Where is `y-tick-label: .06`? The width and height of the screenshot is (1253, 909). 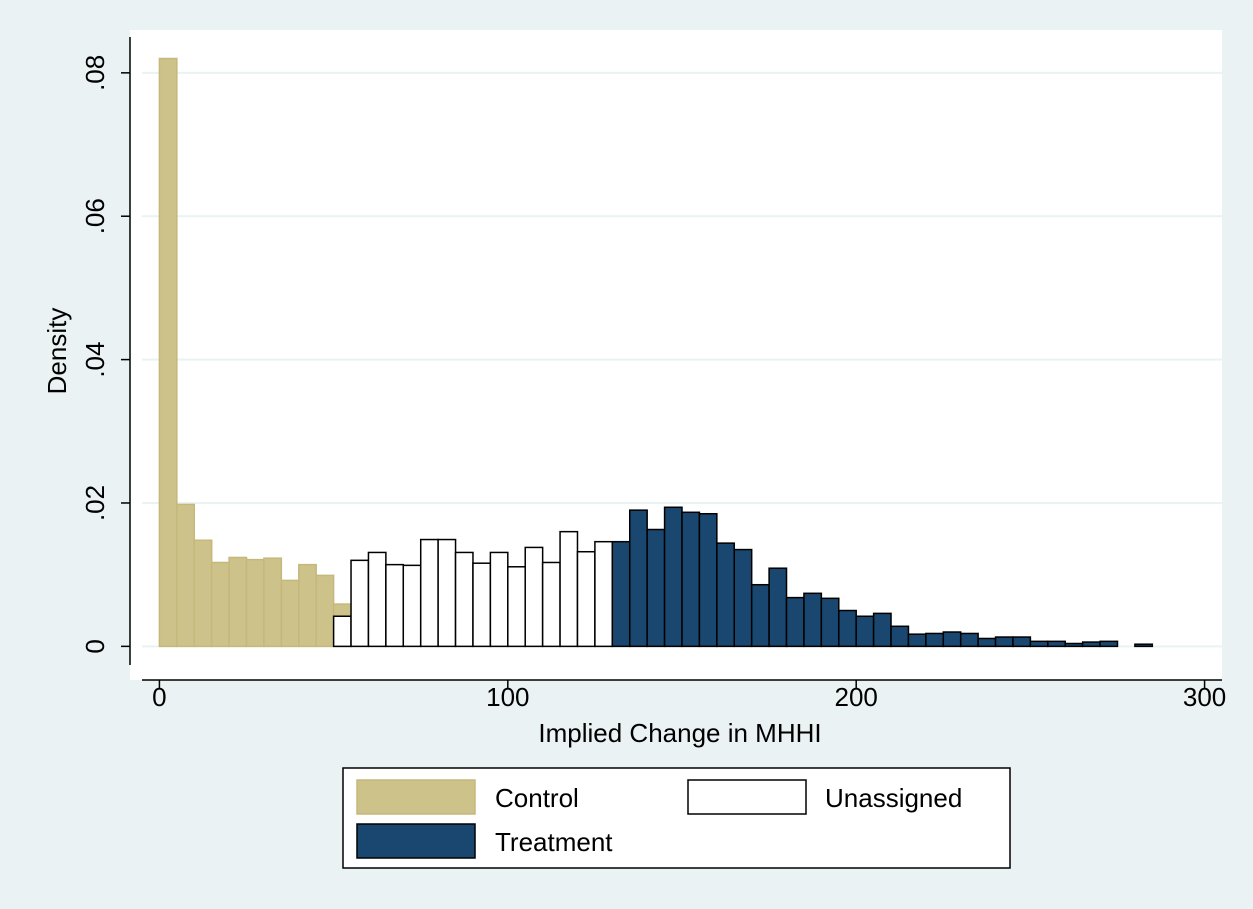 y-tick-label: .06 is located at coordinates (95, 216).